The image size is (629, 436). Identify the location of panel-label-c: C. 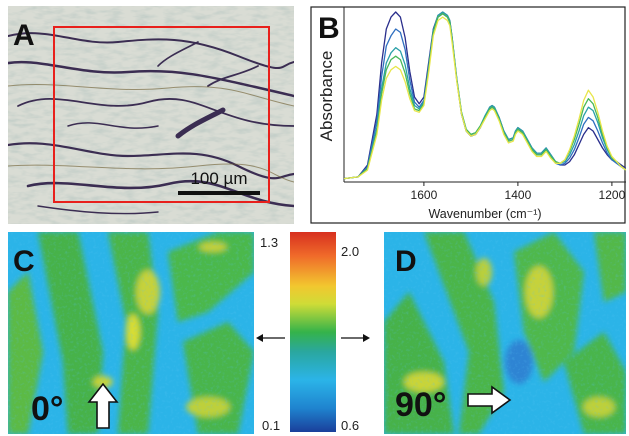
(24, 261).